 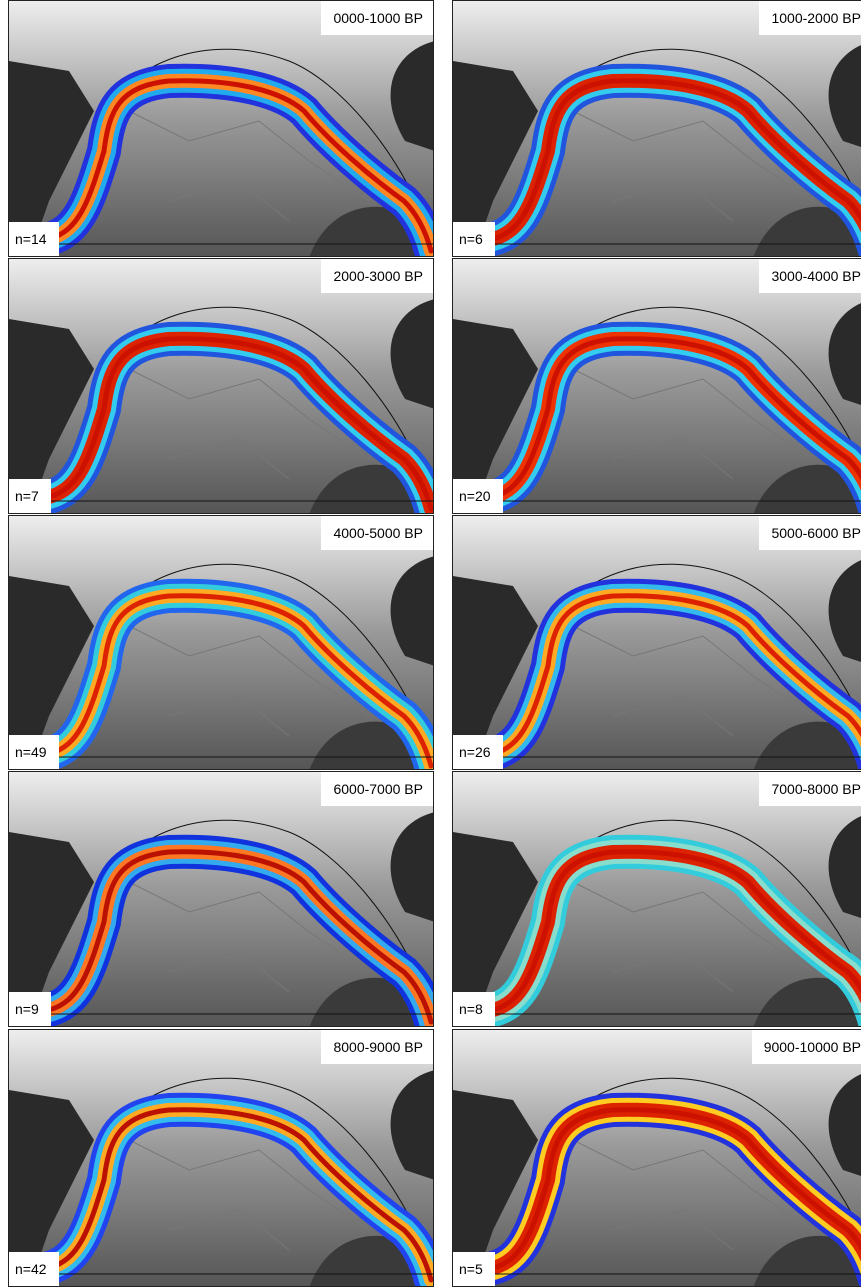 I want to click on period-label: 8000-9000 BP, so click(x=377, y=1047).